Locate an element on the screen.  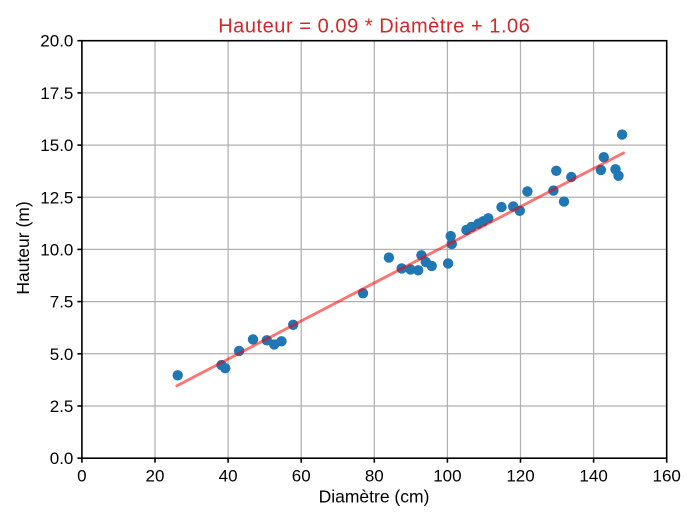
svg-text: 120 is located at coordinates (520, 476).